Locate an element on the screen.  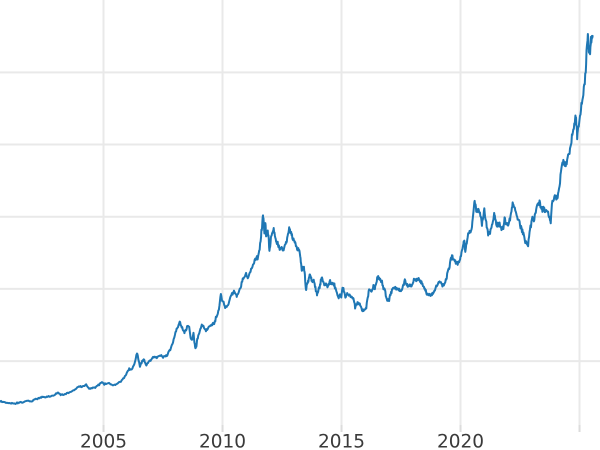
x-tick-label-2015: 2015 is located at coordinates (341, 441).